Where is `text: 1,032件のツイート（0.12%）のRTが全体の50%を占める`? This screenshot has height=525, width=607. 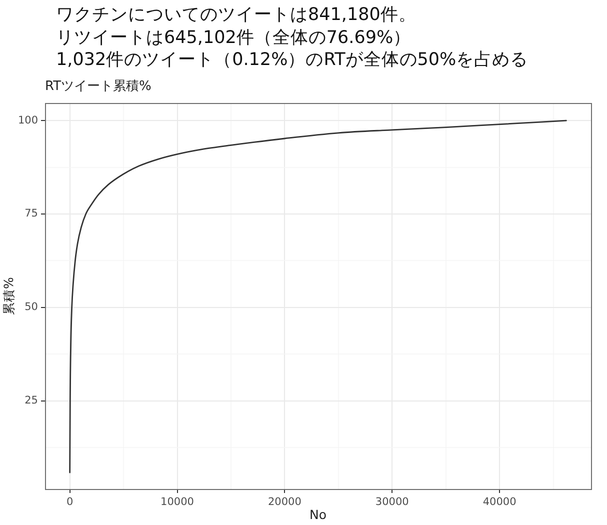 text: 1,032件のツイート（0.12%）のRTが全体の50%を占める is located at coordinates (292, 60).